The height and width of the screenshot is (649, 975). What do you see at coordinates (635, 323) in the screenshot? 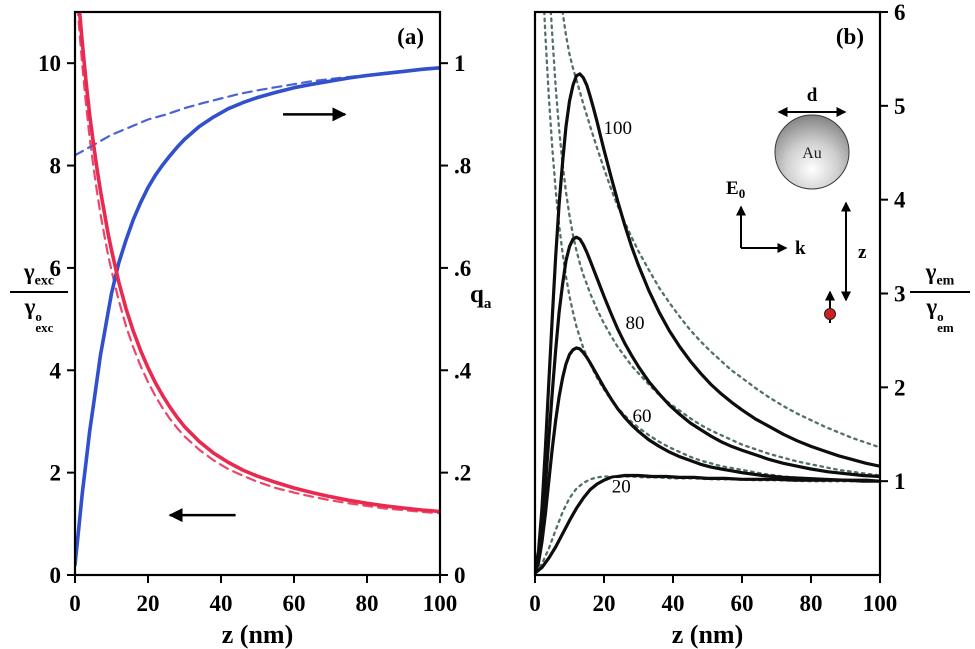
I see `curve-label: 80` at bounding box center [635, 323].